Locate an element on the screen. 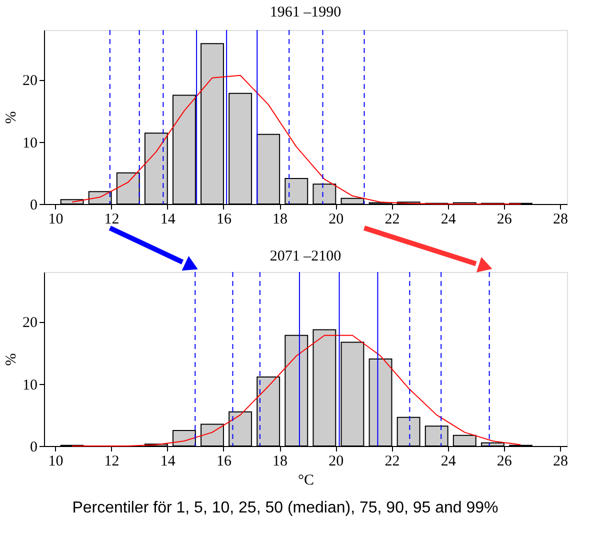  x-axis-title: °C is located at coordinates (306, 480).